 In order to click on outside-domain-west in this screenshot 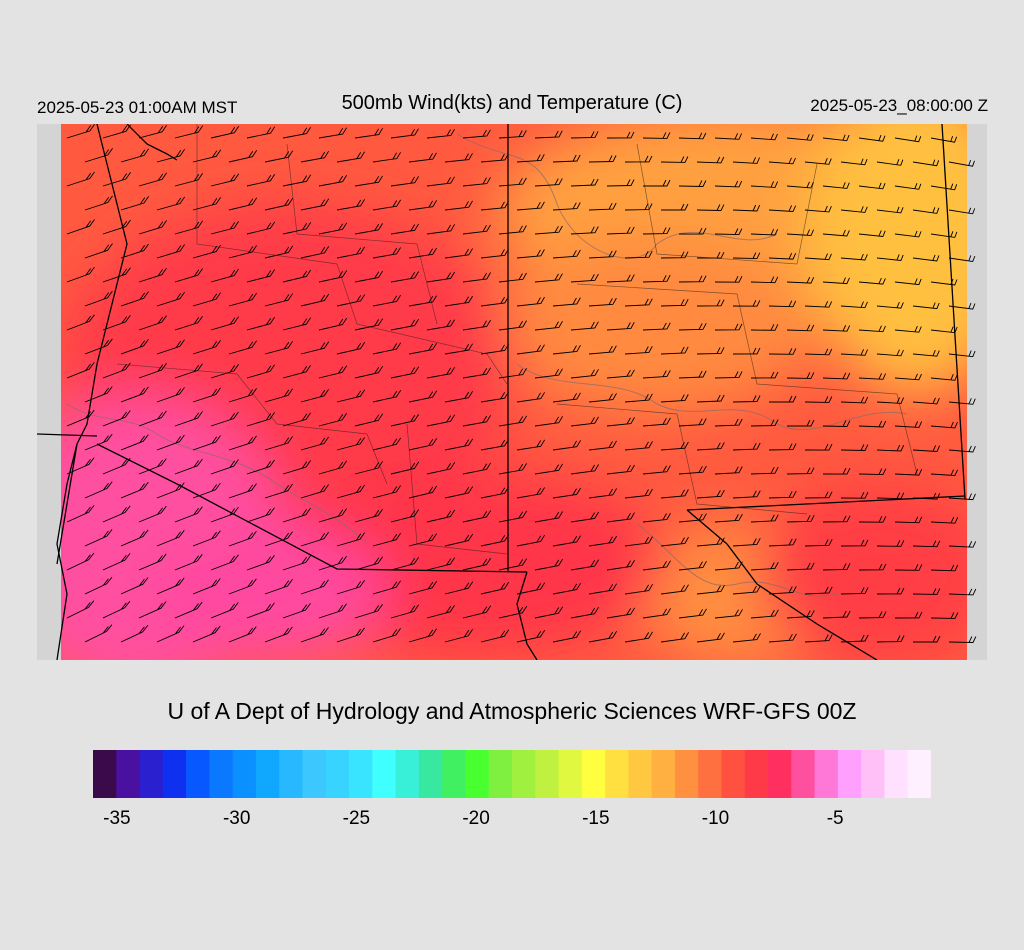, I will do `click(49, 392)`.